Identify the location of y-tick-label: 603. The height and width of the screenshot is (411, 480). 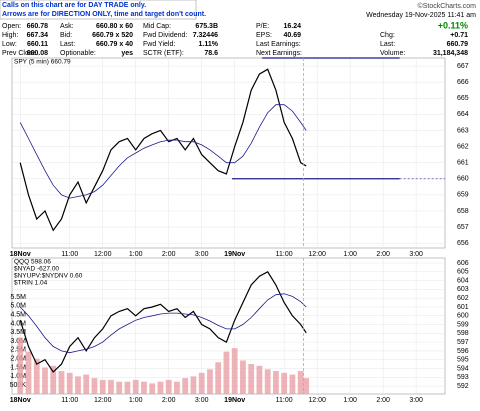
(463, 289).